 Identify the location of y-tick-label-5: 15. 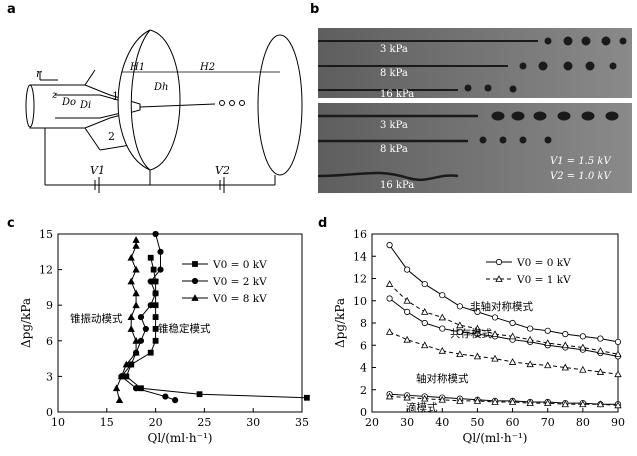
(46, 234).